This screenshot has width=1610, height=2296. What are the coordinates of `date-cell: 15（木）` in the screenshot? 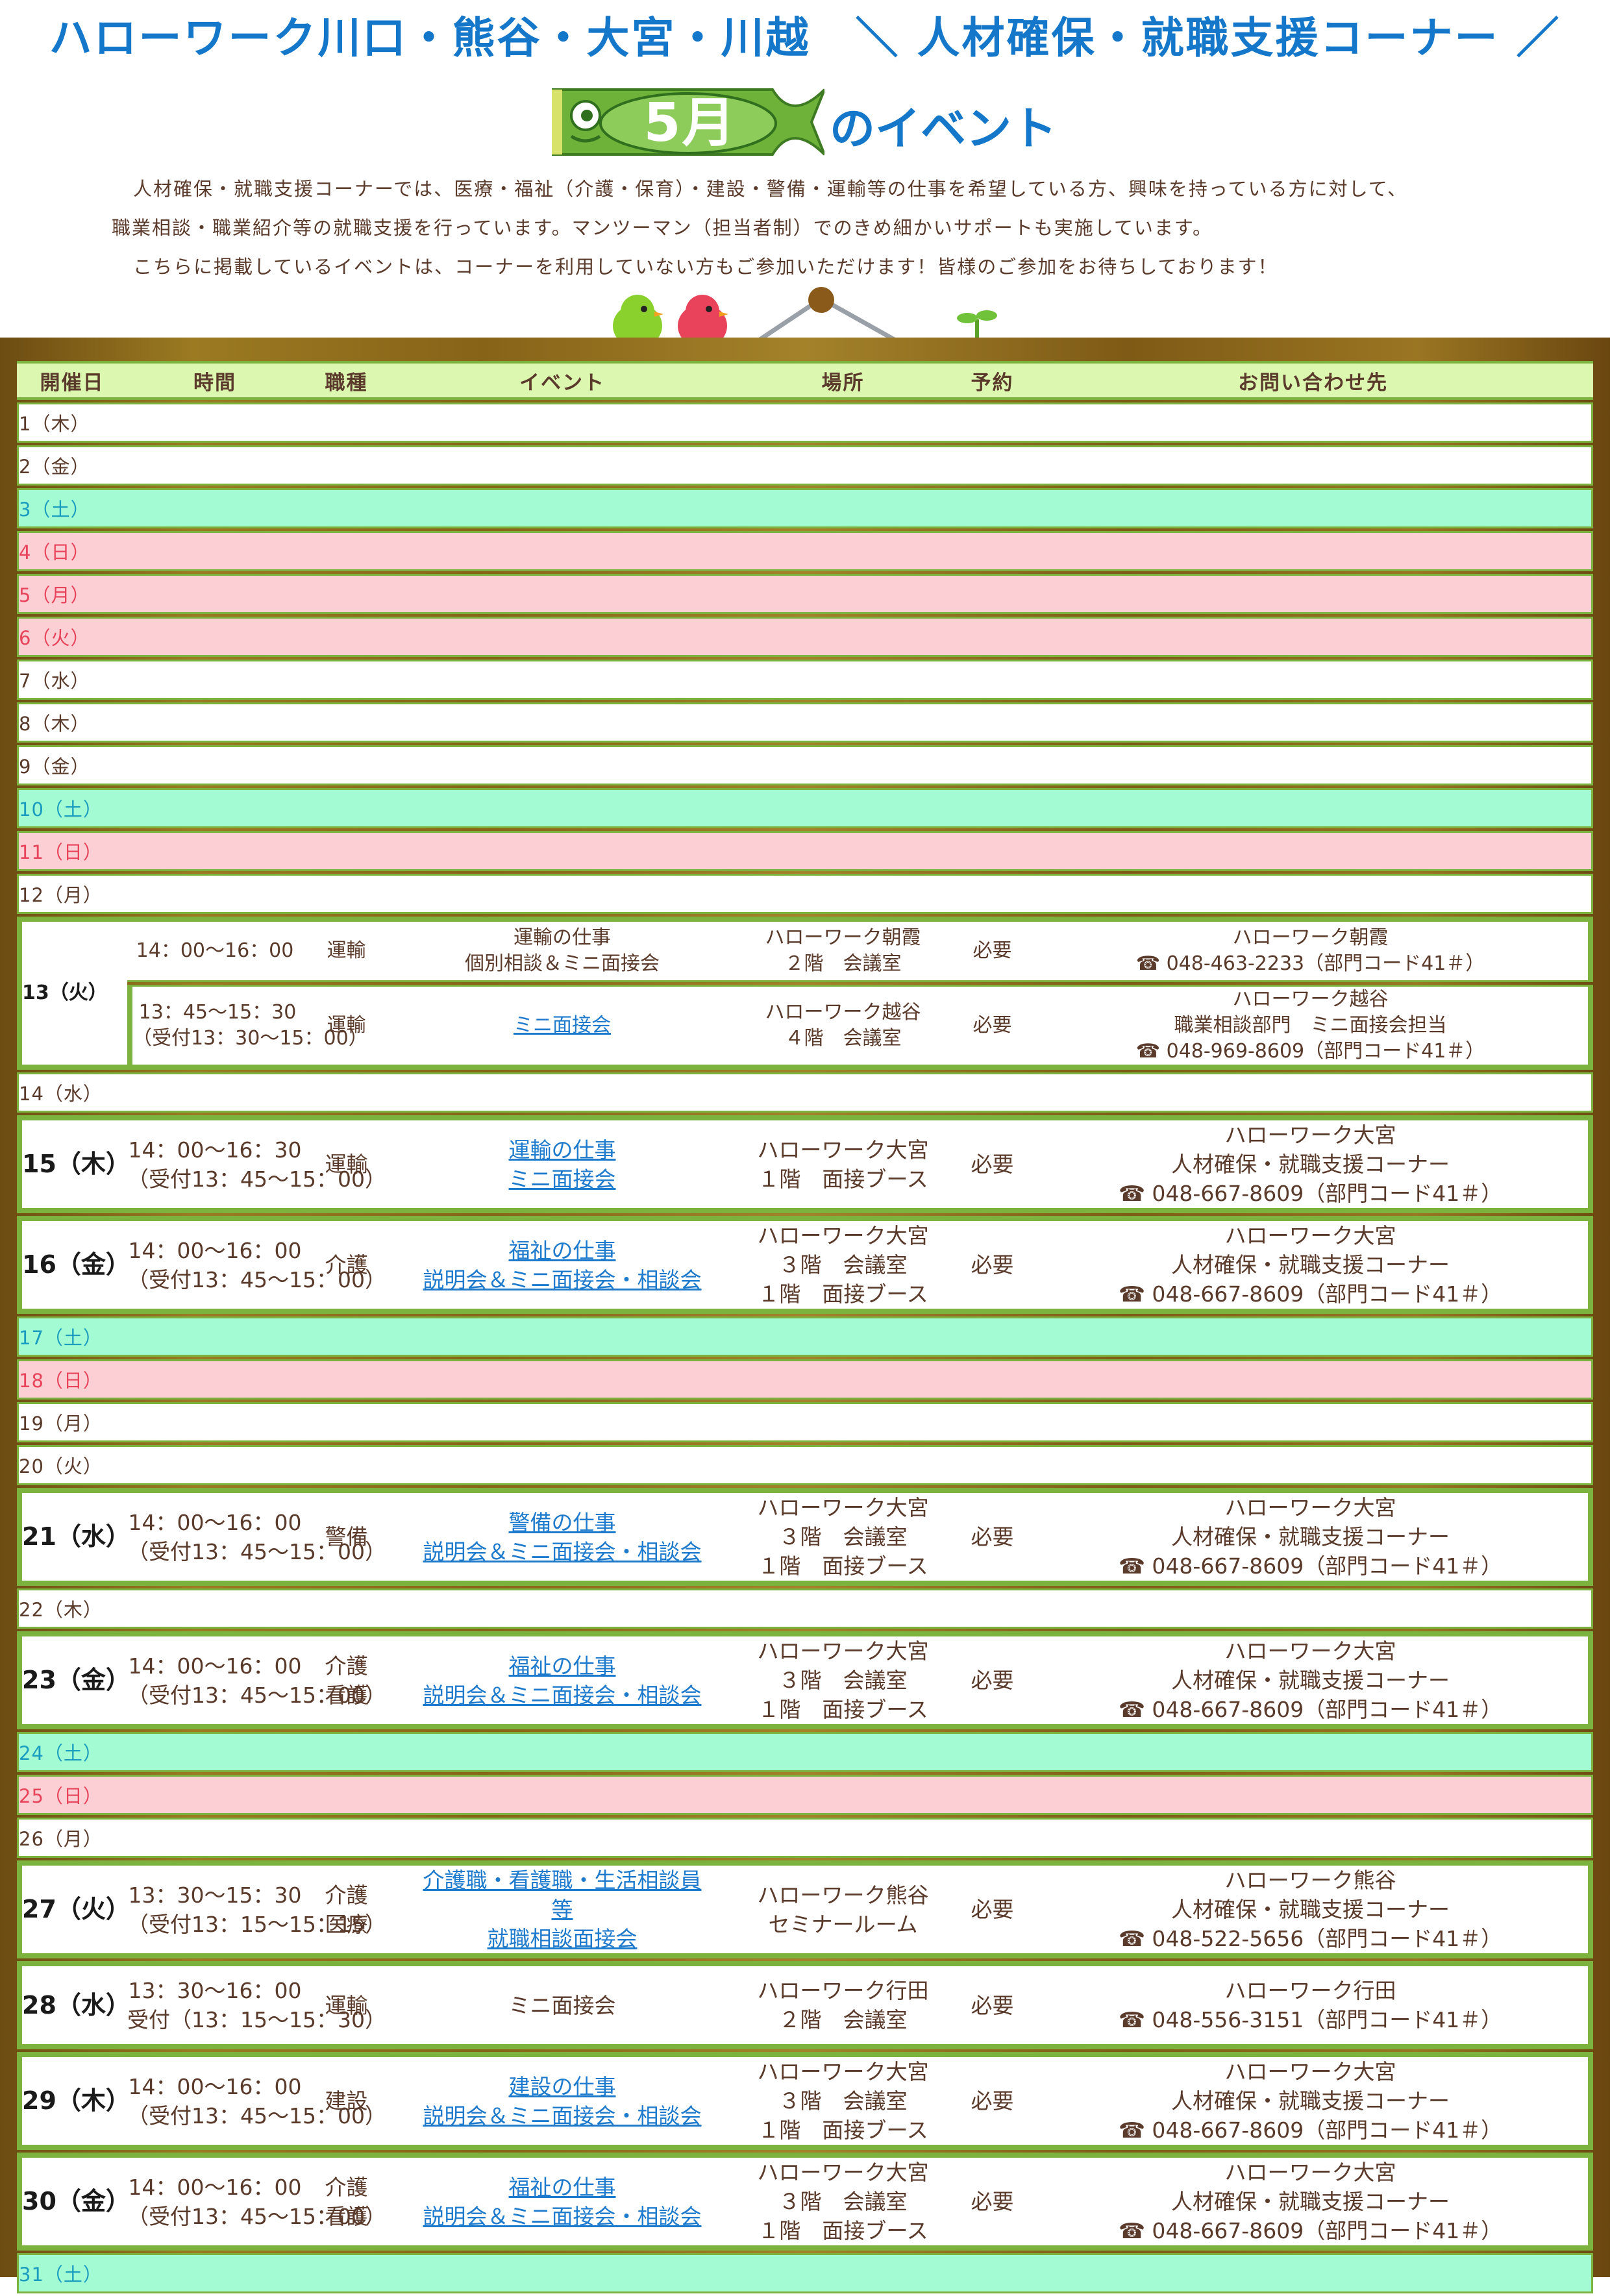 It's located at (73, 1164).